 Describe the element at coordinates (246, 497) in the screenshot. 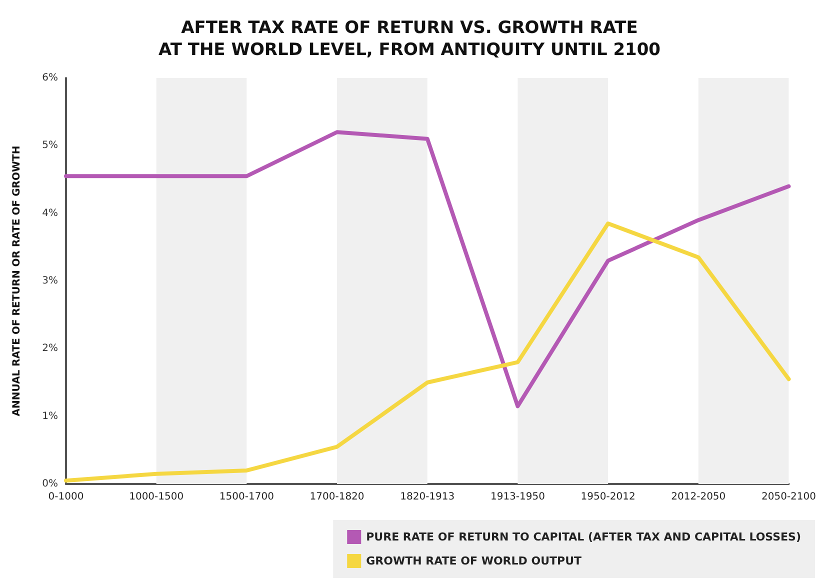

I see `x-tick-label: 1500-1700` at that location.